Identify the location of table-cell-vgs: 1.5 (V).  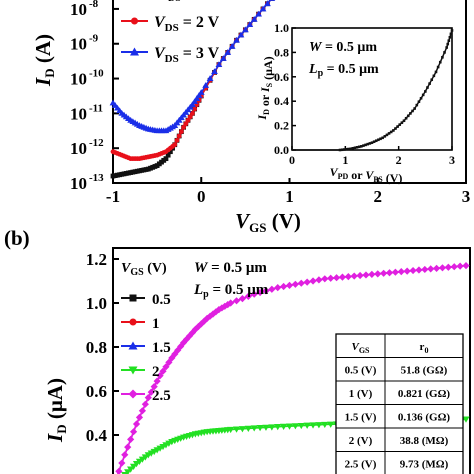
(361, 418).